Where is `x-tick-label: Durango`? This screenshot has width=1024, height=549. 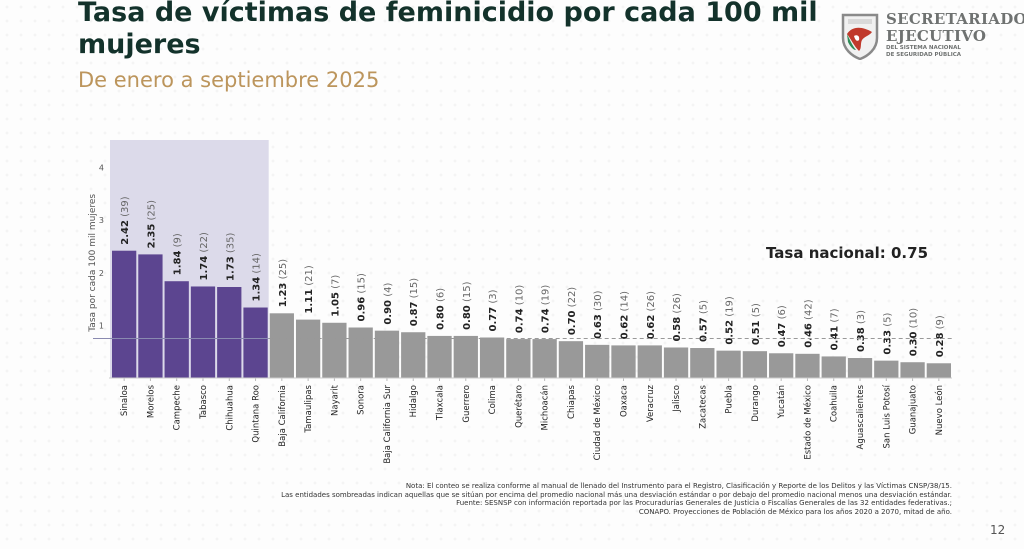 x-tick-label: Durango is located at coordinates (756, 403).